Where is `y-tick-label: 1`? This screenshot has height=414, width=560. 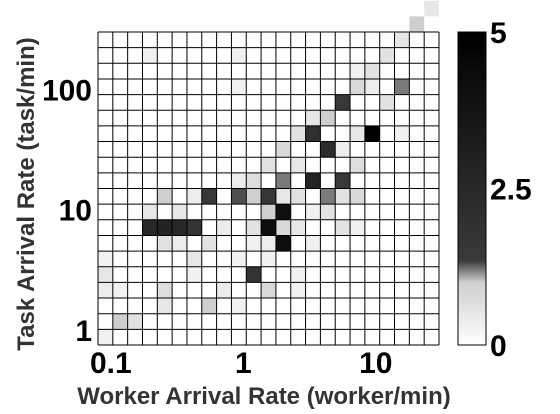 y-tick-label: 1 is located at coordinates (83, 331).